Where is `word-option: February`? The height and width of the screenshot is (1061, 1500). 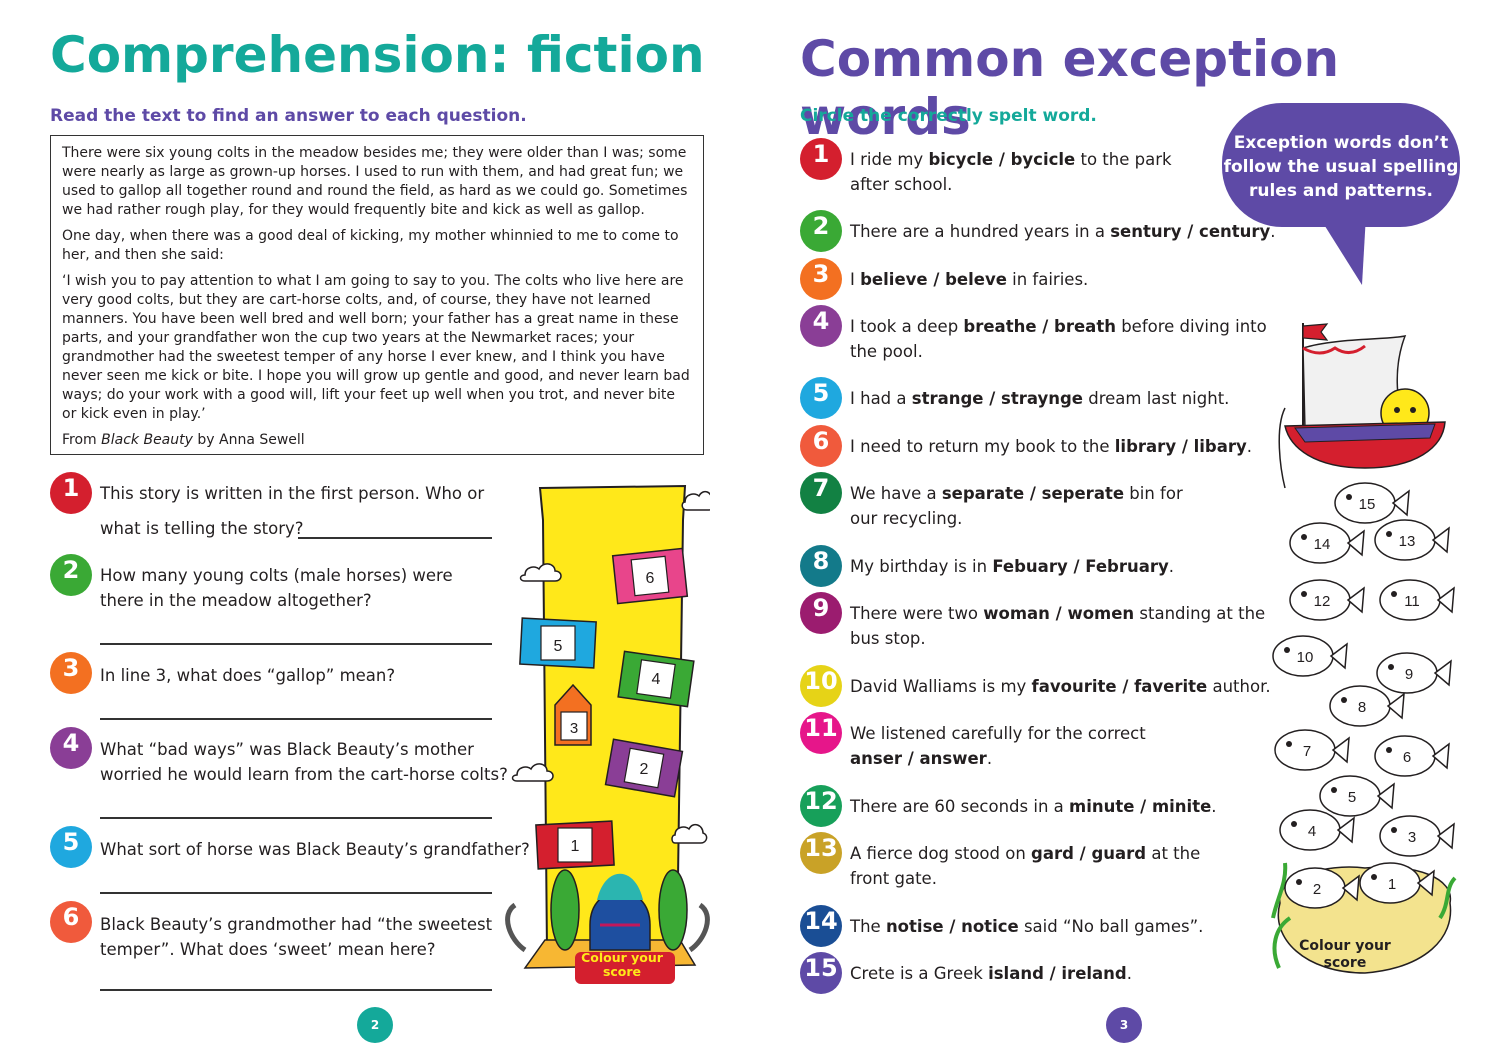 word-option: February is located at coordinates (1127, 566).